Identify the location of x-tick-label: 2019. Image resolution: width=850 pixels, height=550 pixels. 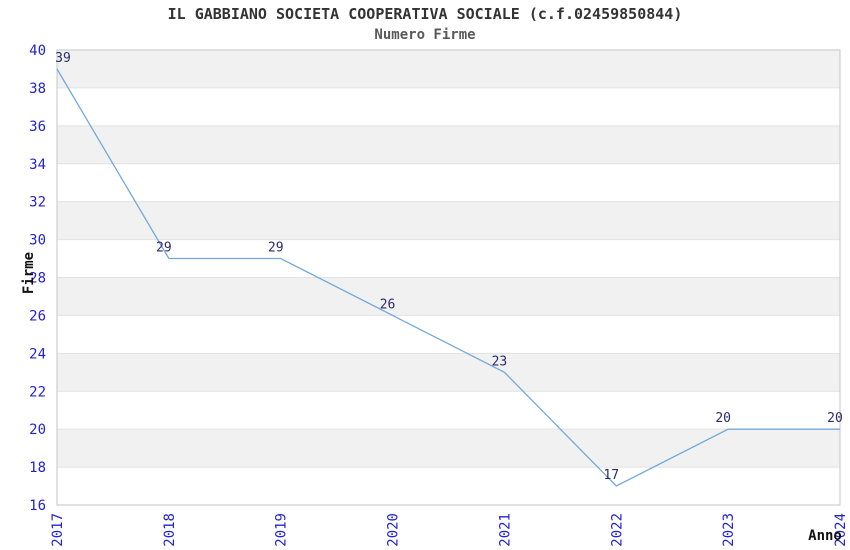
(282, 530).